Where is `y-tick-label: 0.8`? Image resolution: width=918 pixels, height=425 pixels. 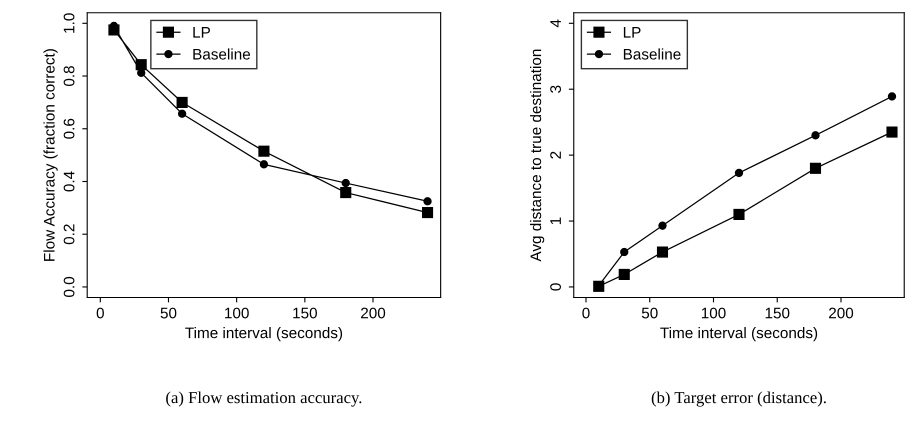 y-tick-label: 0.8 is located at coordinates (69, 76).